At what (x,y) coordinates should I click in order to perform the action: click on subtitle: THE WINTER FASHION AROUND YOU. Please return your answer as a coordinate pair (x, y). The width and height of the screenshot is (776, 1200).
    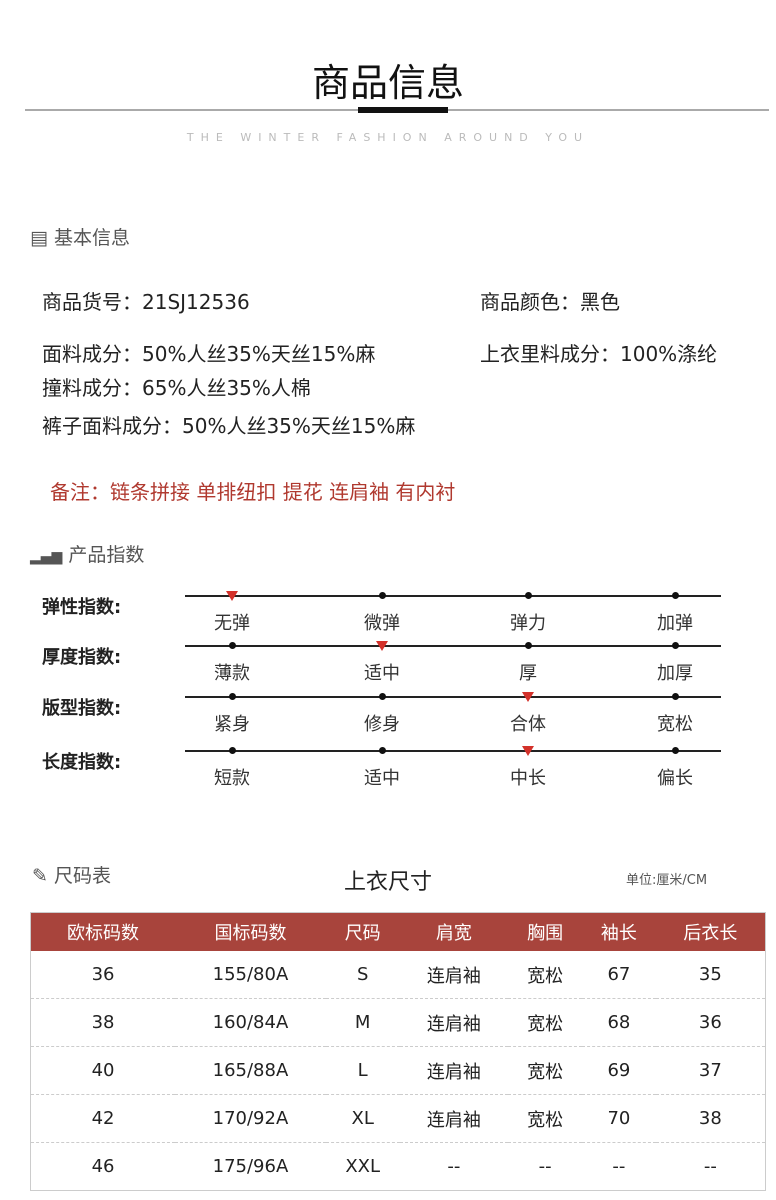
    Looking at the image, I should click on (388, 137).